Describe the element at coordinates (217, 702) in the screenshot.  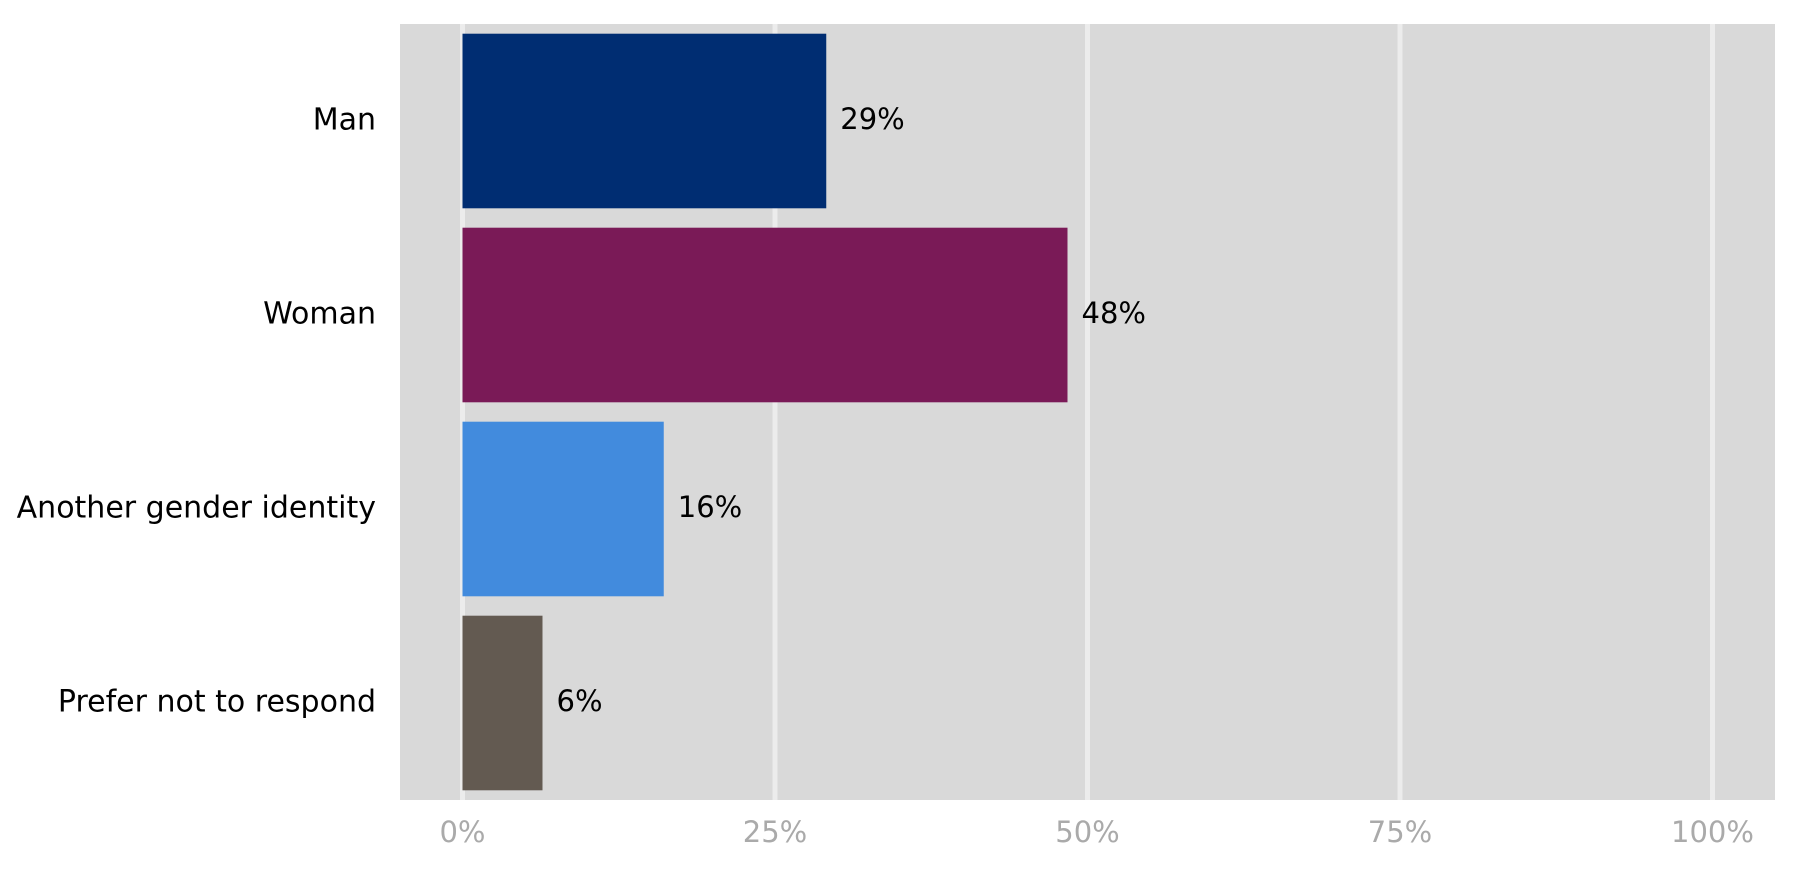
I see `y-tick-label: Prefer not to respond` at that location.